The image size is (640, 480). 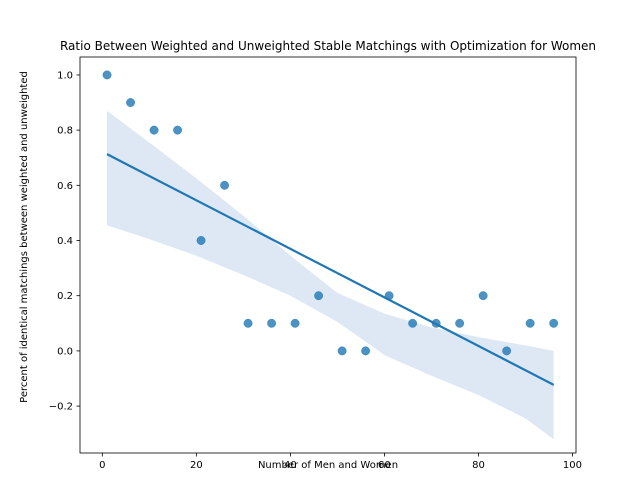 What do you see at coordinates (290, 465) in the screenshot?
I see `x-tick-label: 40` at bounding box center [290, 465].